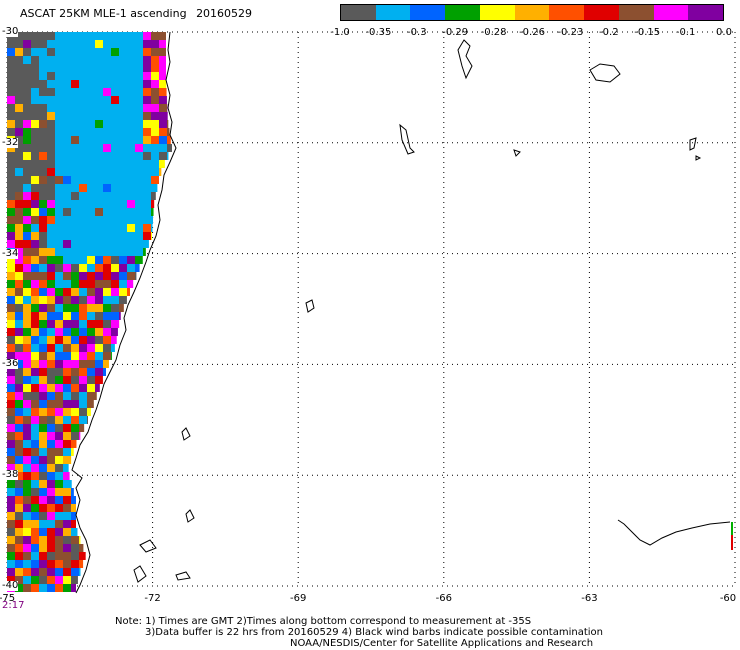  What do you see at coordinates (685, 32) in the screenshot?
I see `color-scale-label: -0.1` at bounding box center [685, 32].